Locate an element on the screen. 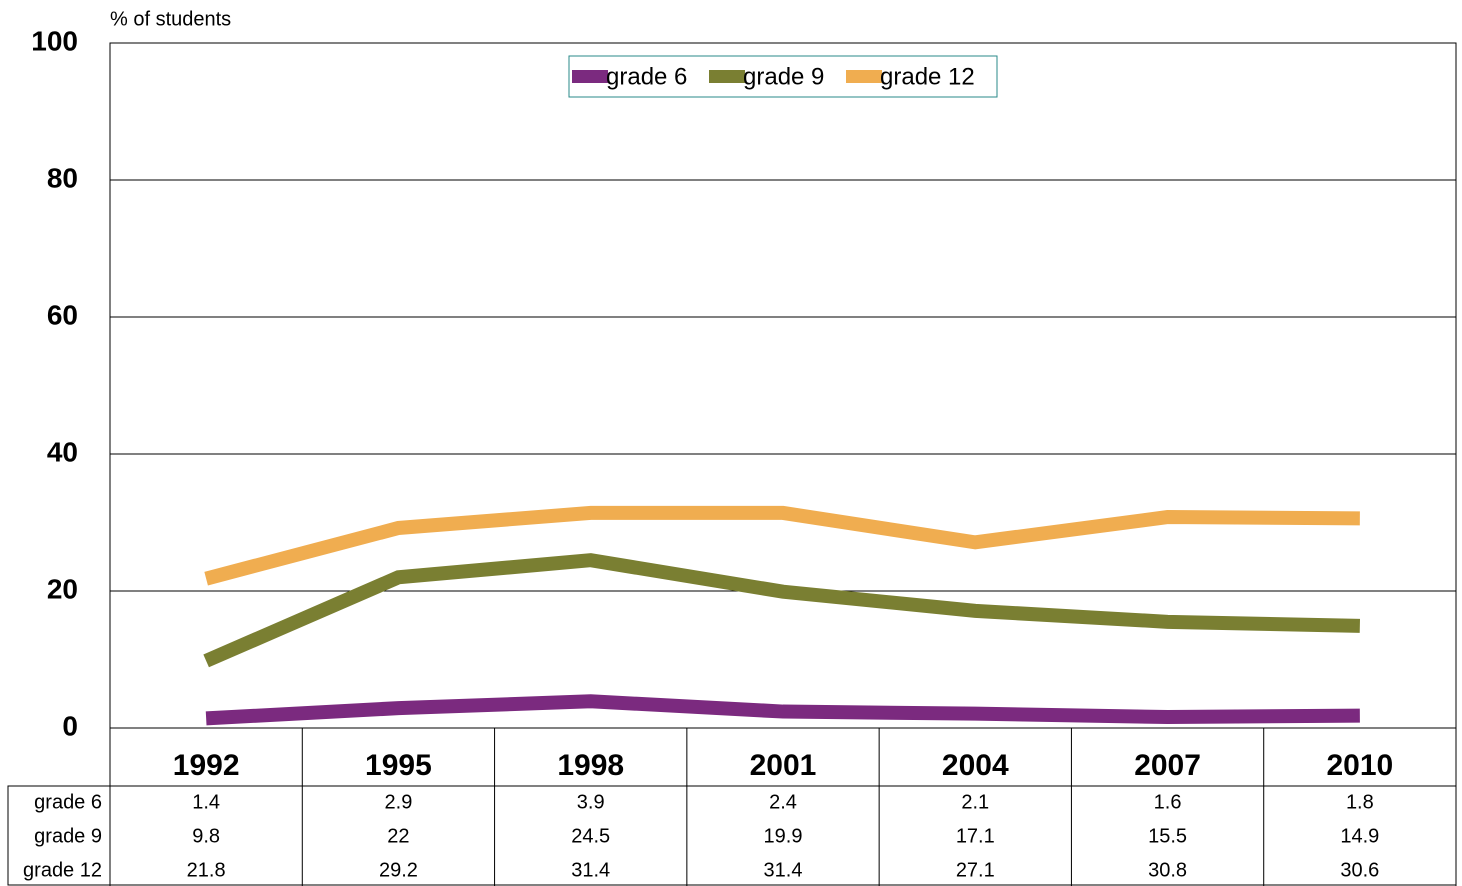  y-tick-label: 40 is located at coordinates (62, 451).